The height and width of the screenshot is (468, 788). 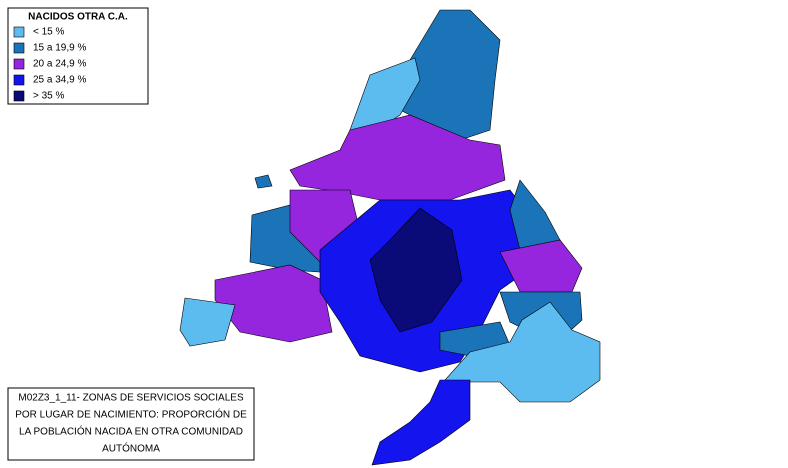 What do you see at coordinates (78, 17) in the screenshot?
I see `legend-title: NACIDOS OTRA C.A.` at bounding box center [78, 17].